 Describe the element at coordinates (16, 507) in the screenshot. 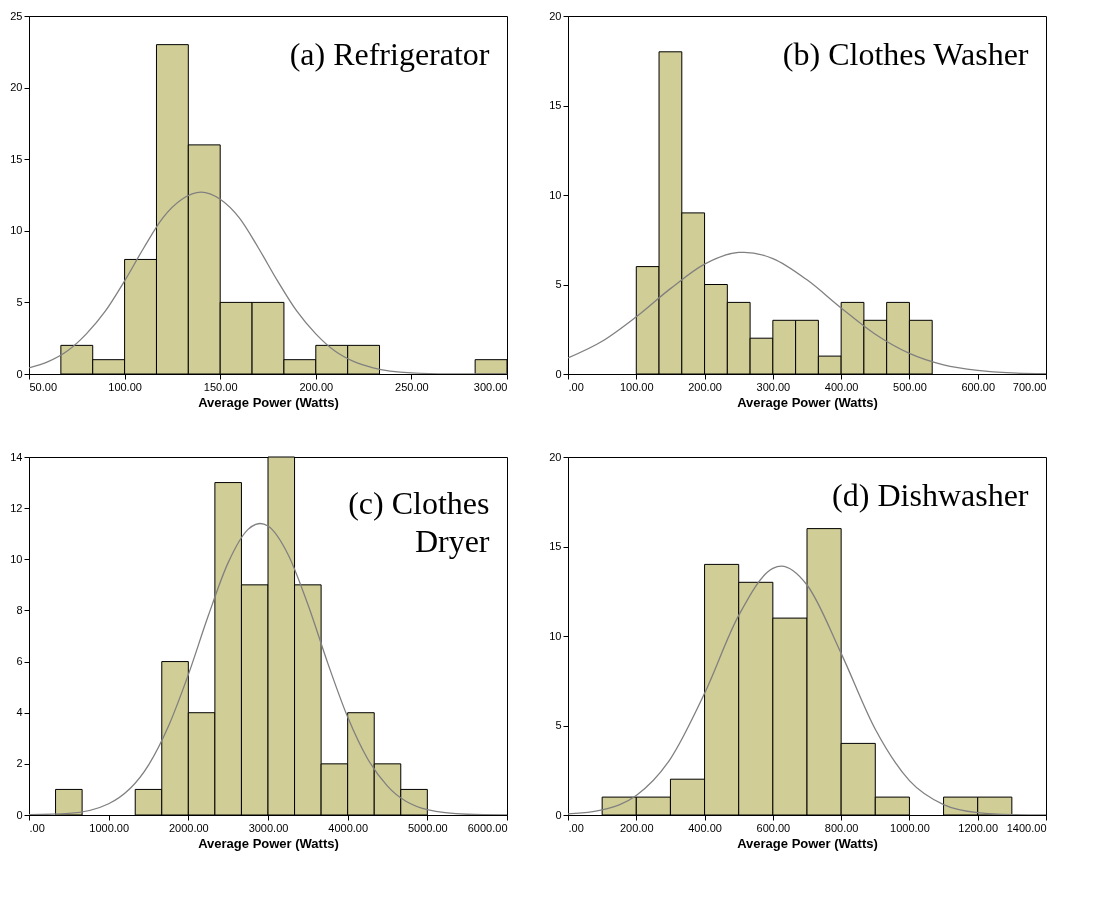

I see `y-tick-label: 12` at that location.